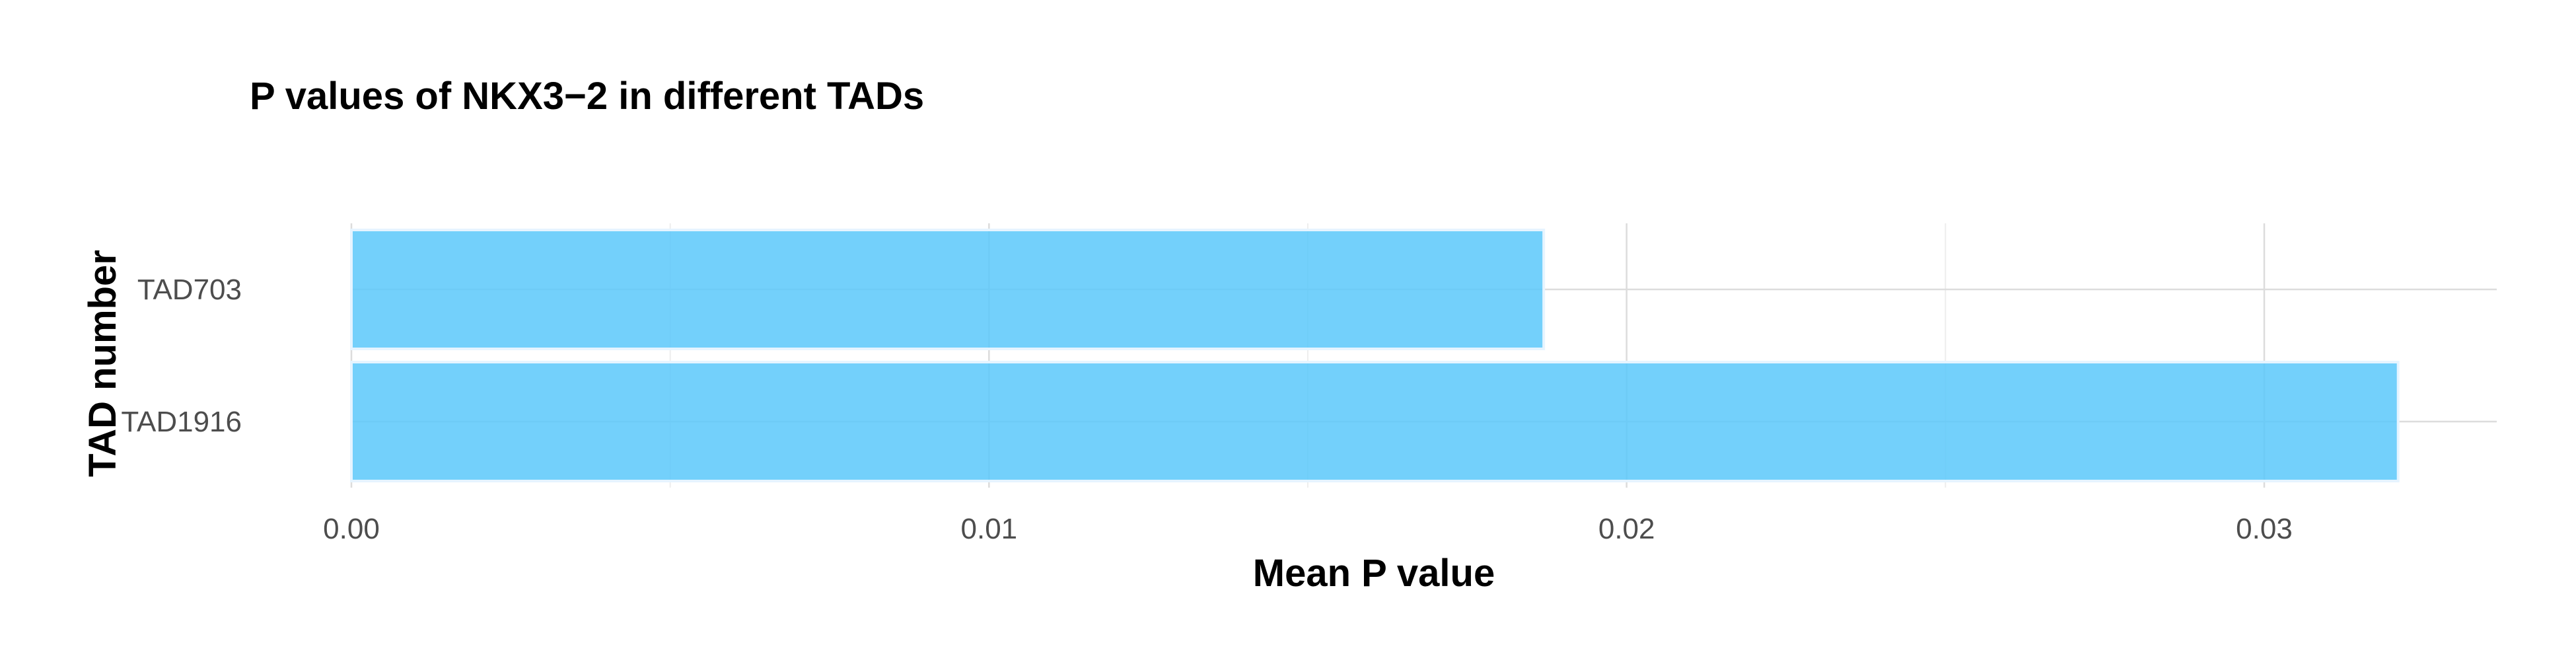 The image size is (2576, 672). Describe the element at coordinates (587, 96) in the screenshot. I see `chart-title: P values of NKX3−2 in different TADs` at that location.